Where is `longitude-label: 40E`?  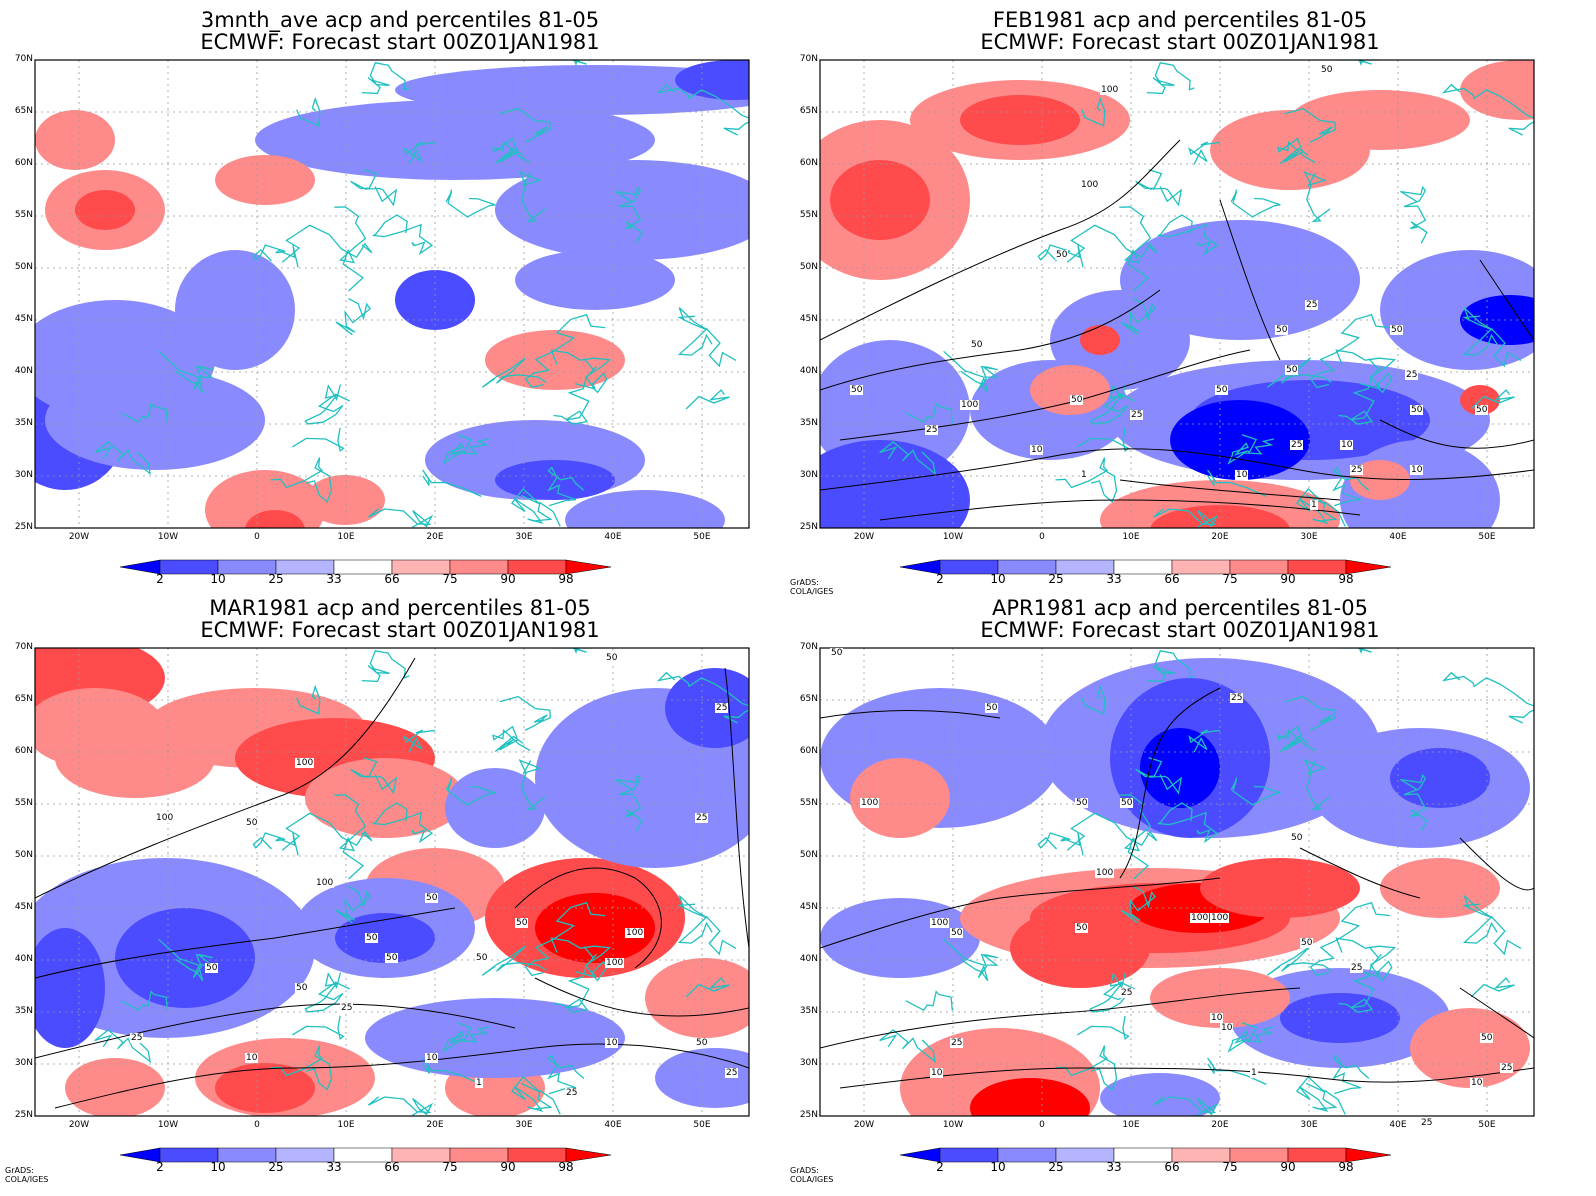 longitude-label: 40E is located at coordinates (1398, 537).